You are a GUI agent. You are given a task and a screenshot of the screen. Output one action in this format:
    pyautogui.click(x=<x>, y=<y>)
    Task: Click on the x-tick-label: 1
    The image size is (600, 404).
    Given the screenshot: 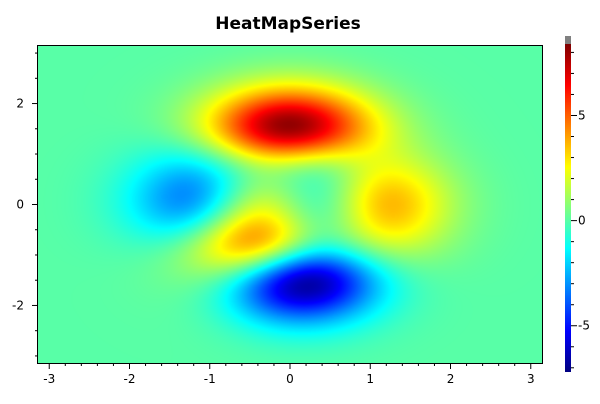 What is the action you would take?
    pyautogui.click(x=370, y=379)
    